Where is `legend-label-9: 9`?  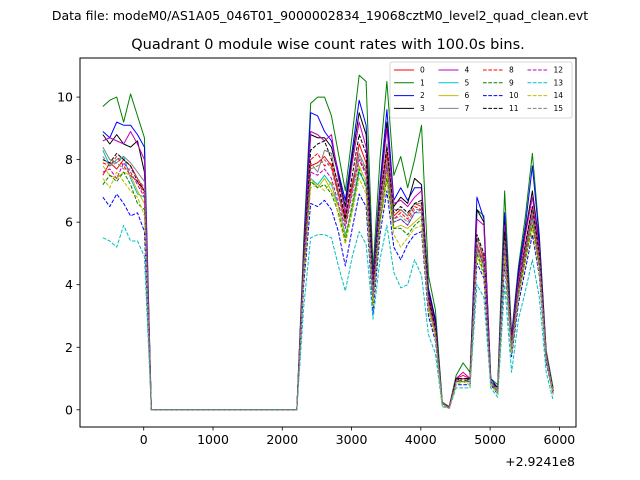
legend-label-9: 9 is located at coordinates (511, 82).